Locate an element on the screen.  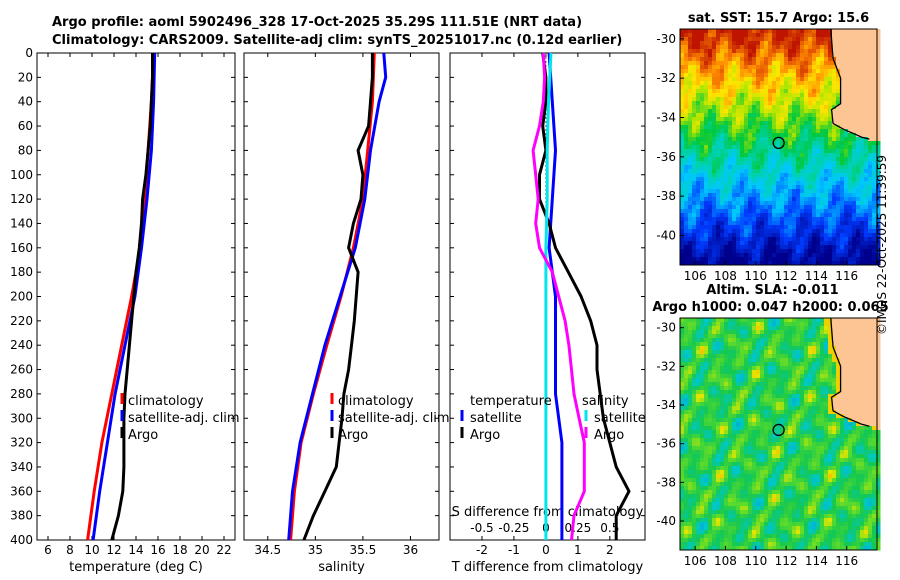
map-xtick-label-sst-map-110: 110 is located at coordinates (755, 276).